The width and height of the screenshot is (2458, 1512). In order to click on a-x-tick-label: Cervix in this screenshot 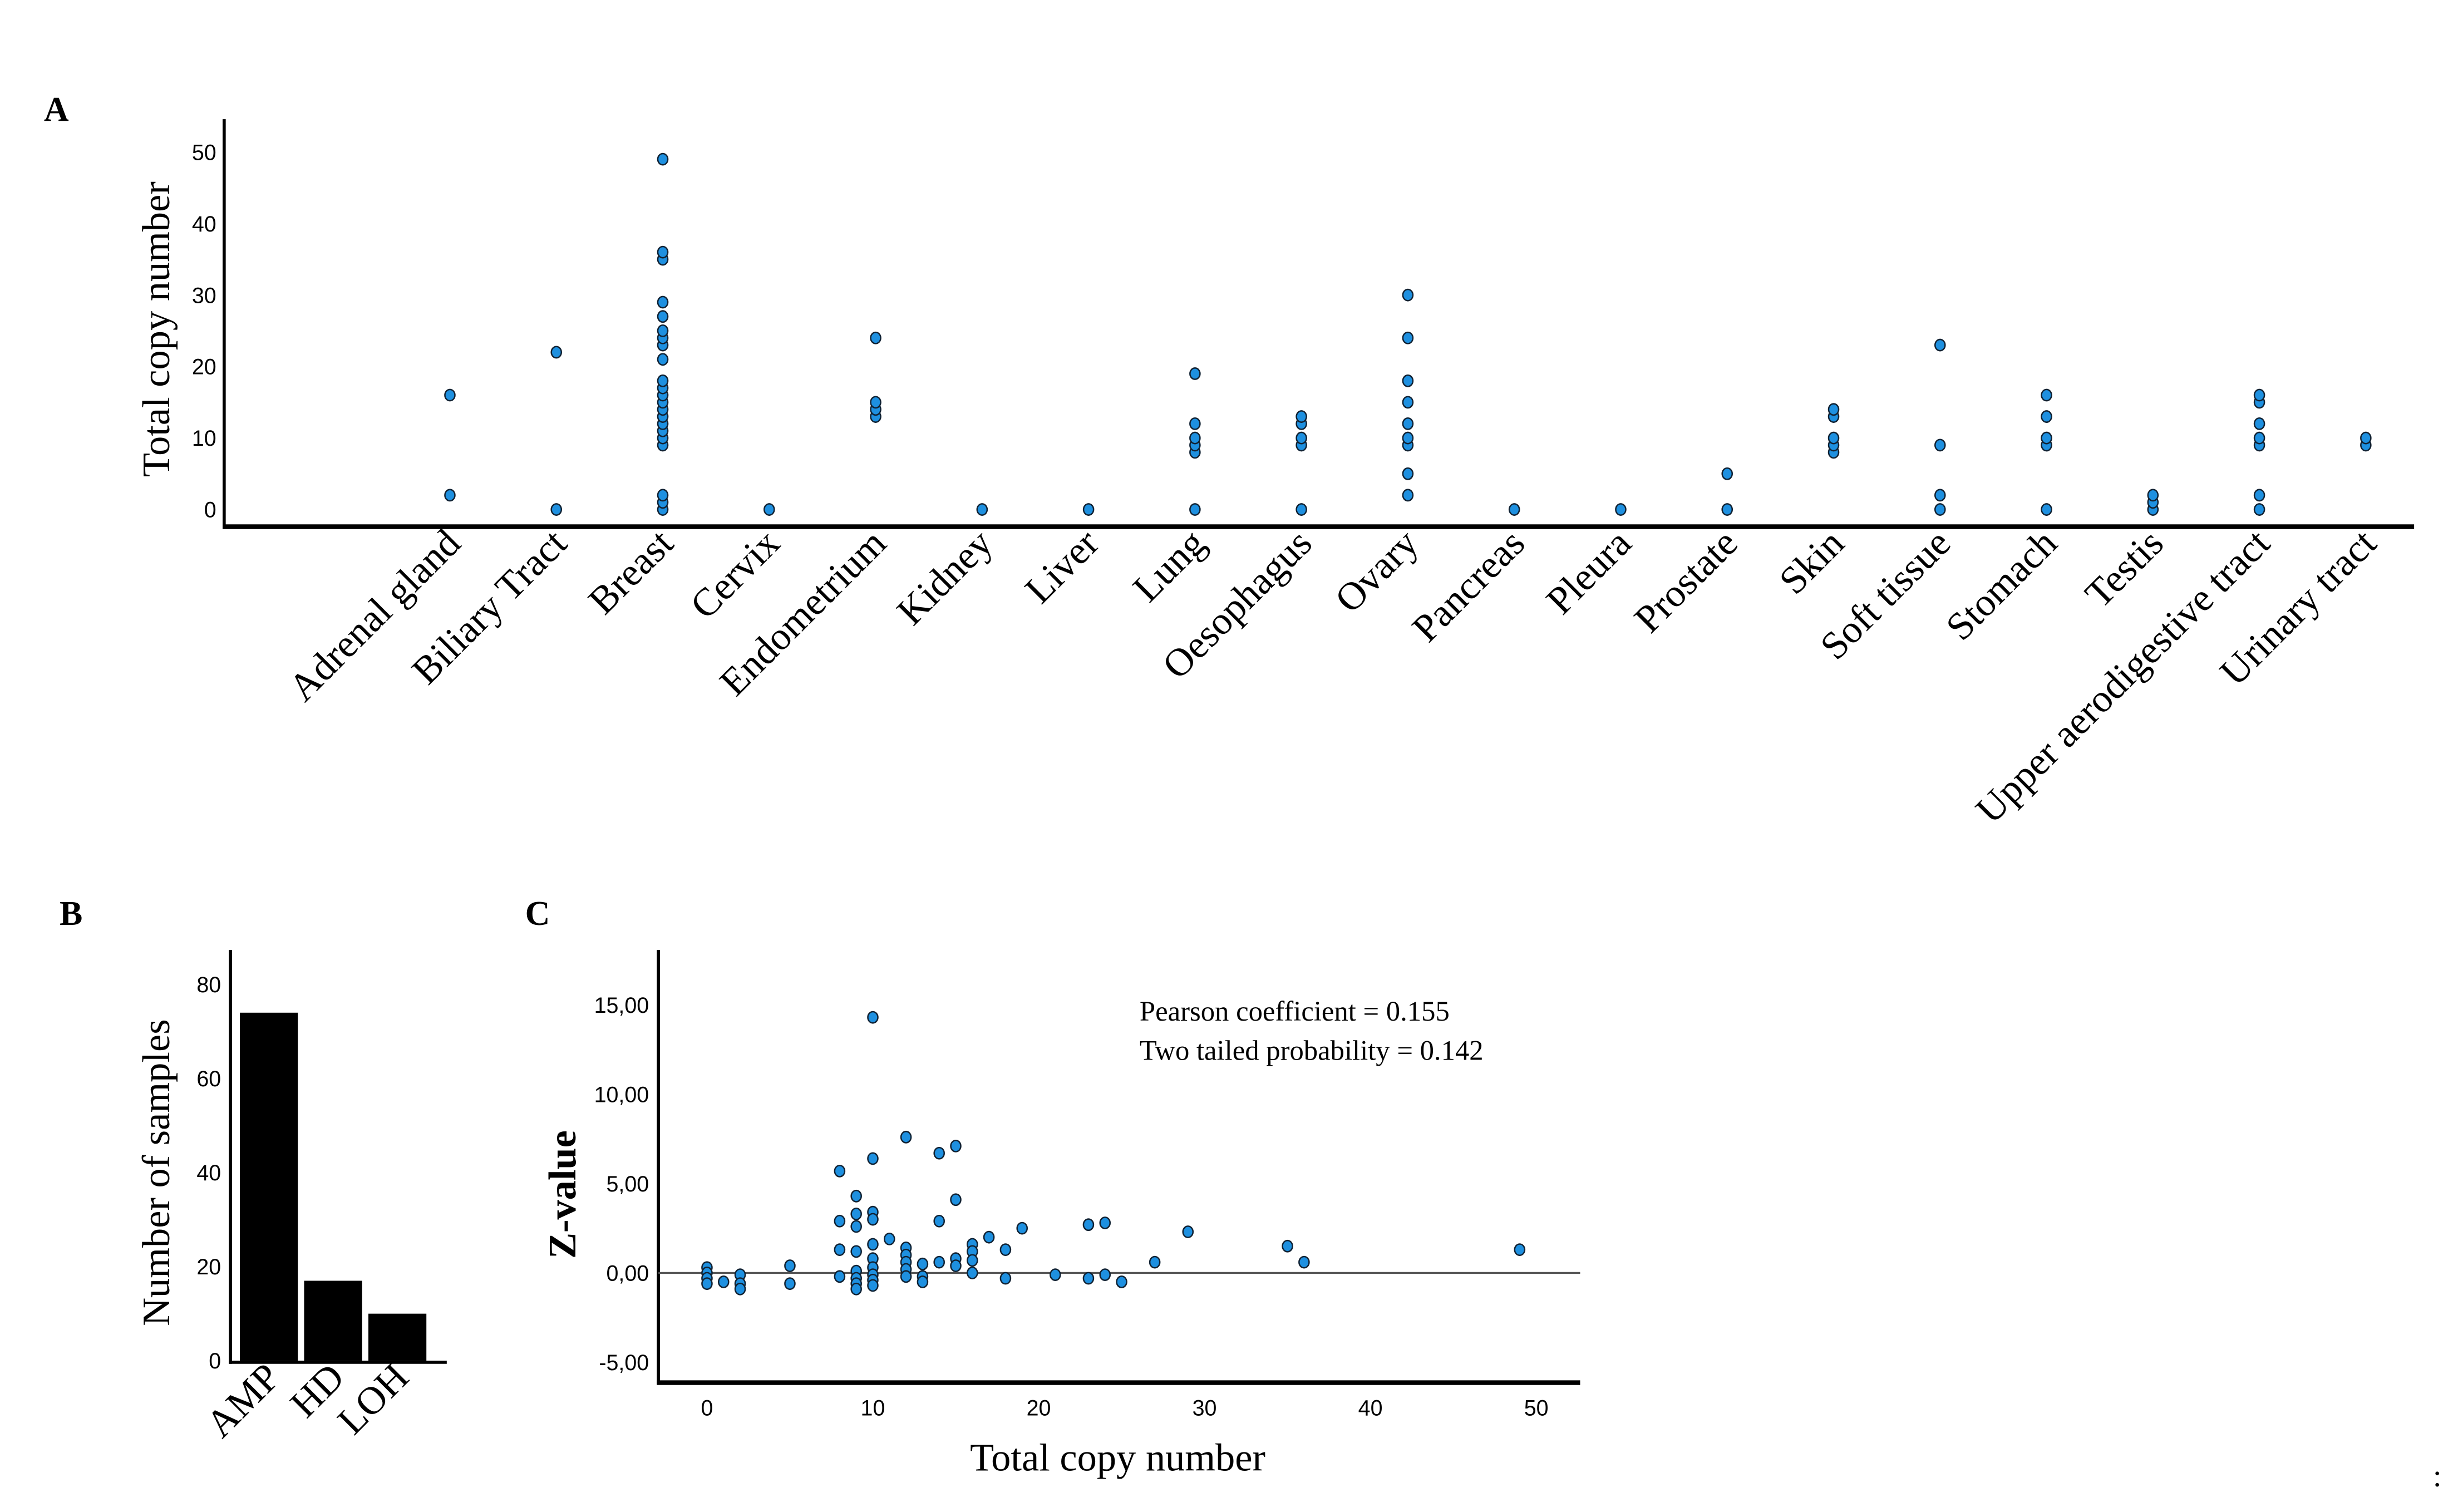, I will do `click(735, 574)`.